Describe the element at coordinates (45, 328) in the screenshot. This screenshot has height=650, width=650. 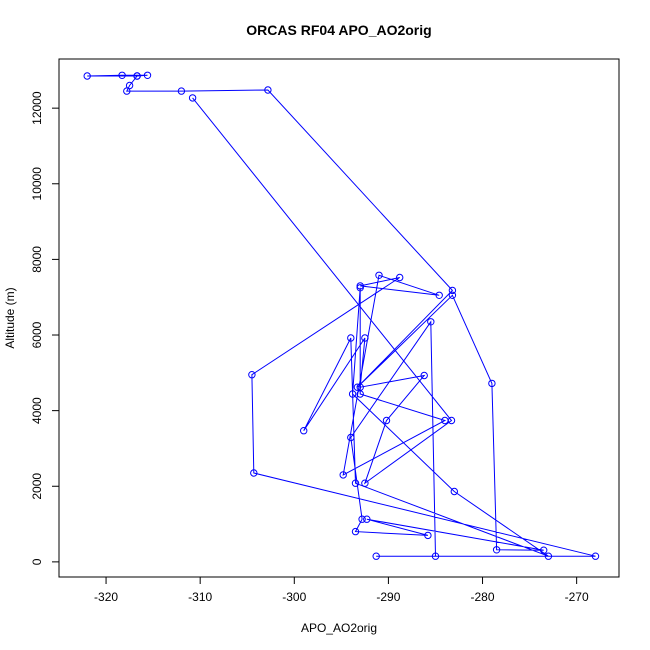
I see `y-axis: 0 2000 4000 6000 8000 10000 12000` at that location.